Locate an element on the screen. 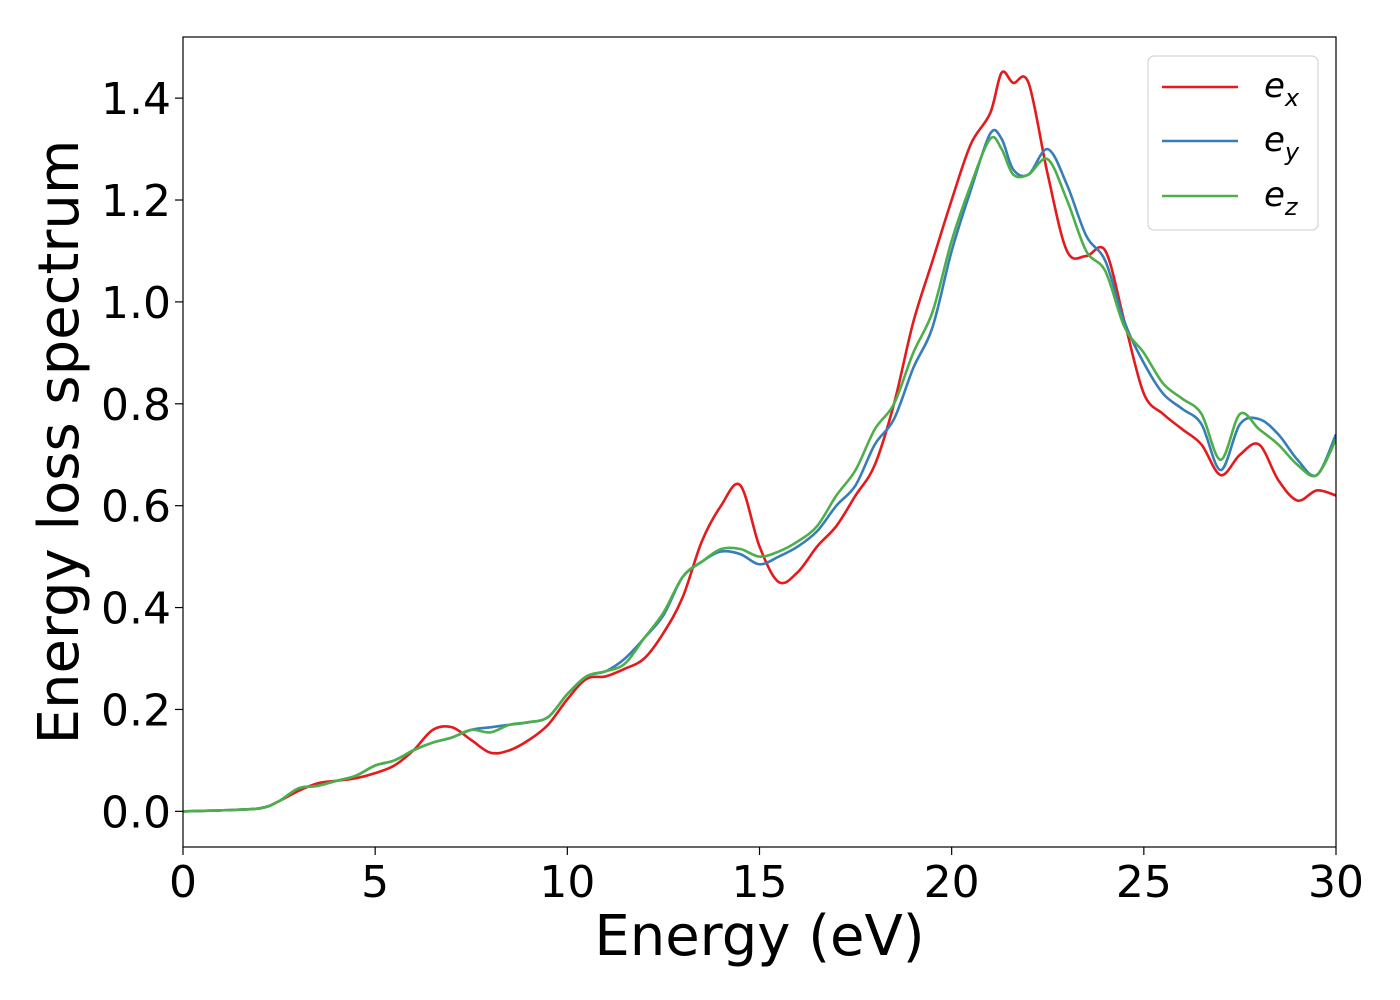  legend-label-subscript: y is located at coordinates (1292, 152).